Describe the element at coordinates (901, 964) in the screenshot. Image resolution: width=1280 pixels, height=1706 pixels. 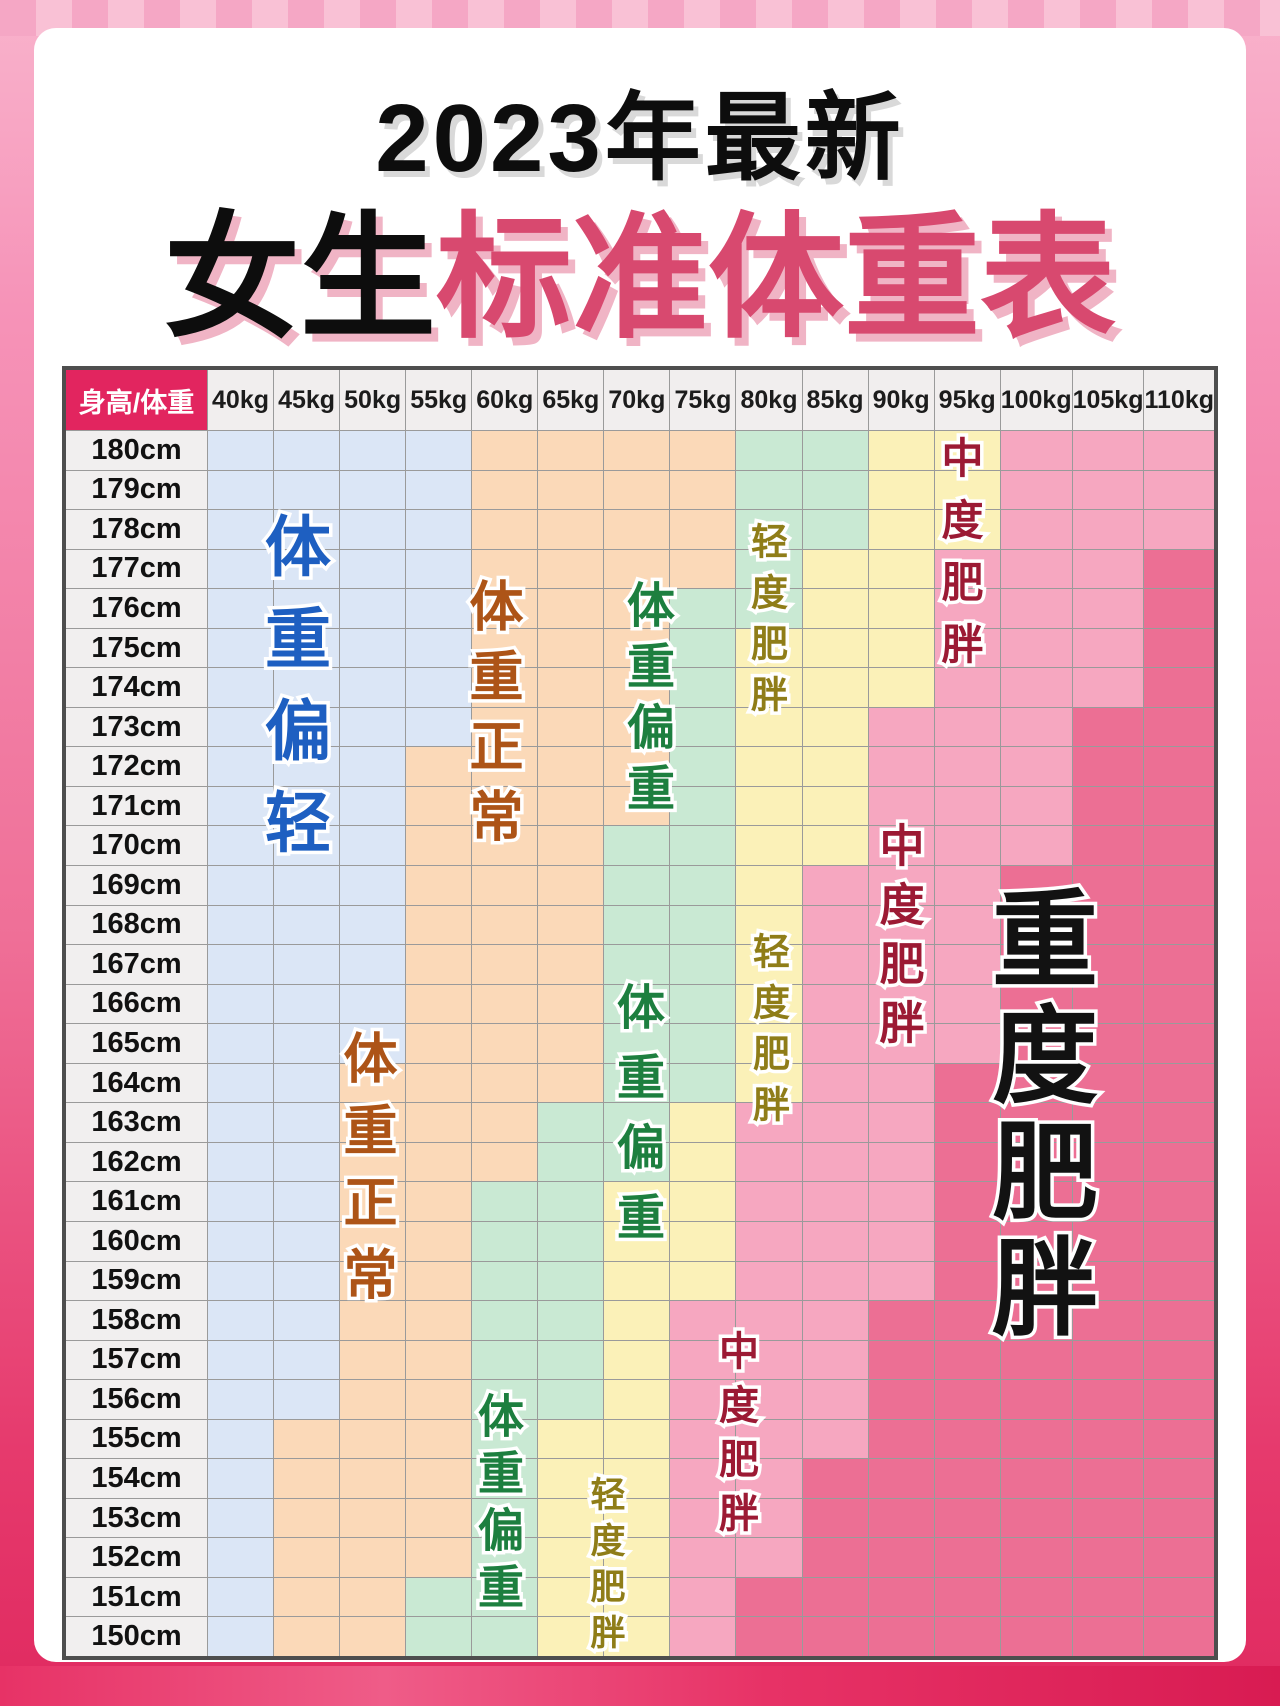
I see `cell-167cm-90kg-moderate` at that location.